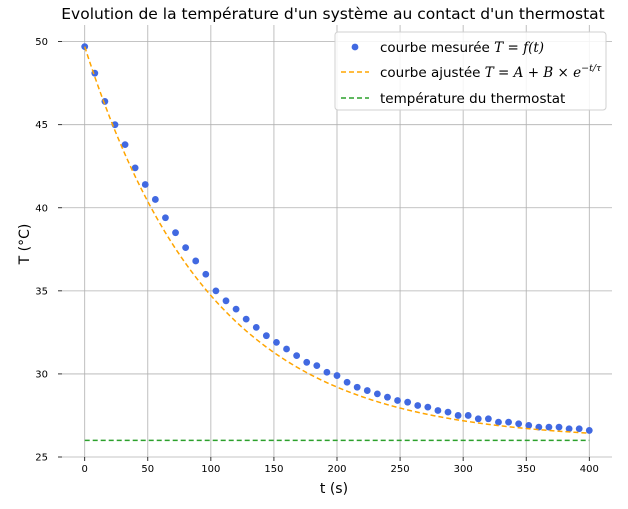  What do you see at coordinates (41, 374) in the screenshot?
I see `y-tick-label: 30` at bounding box center [41, 374].